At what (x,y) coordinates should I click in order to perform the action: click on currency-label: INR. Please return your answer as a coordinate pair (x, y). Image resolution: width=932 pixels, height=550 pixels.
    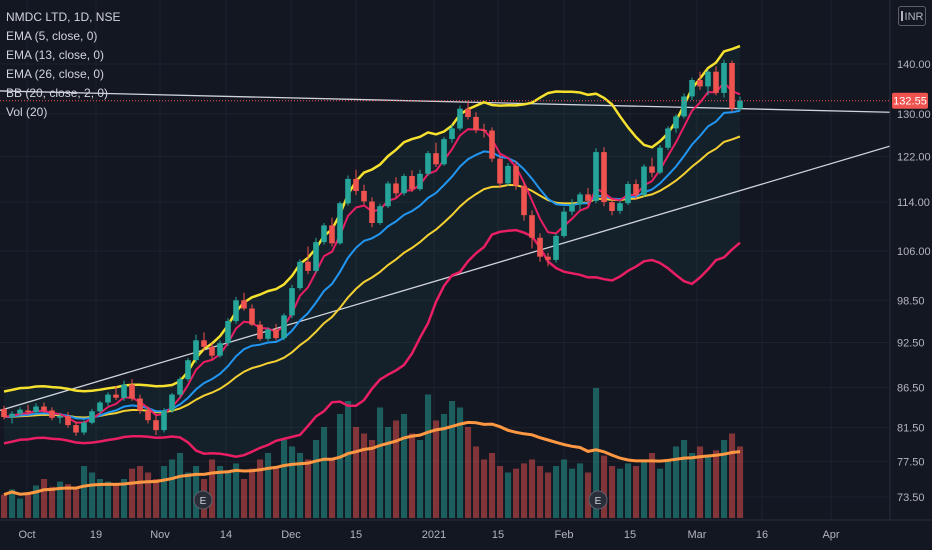
    Looking at the image, I should click on (914, 17).